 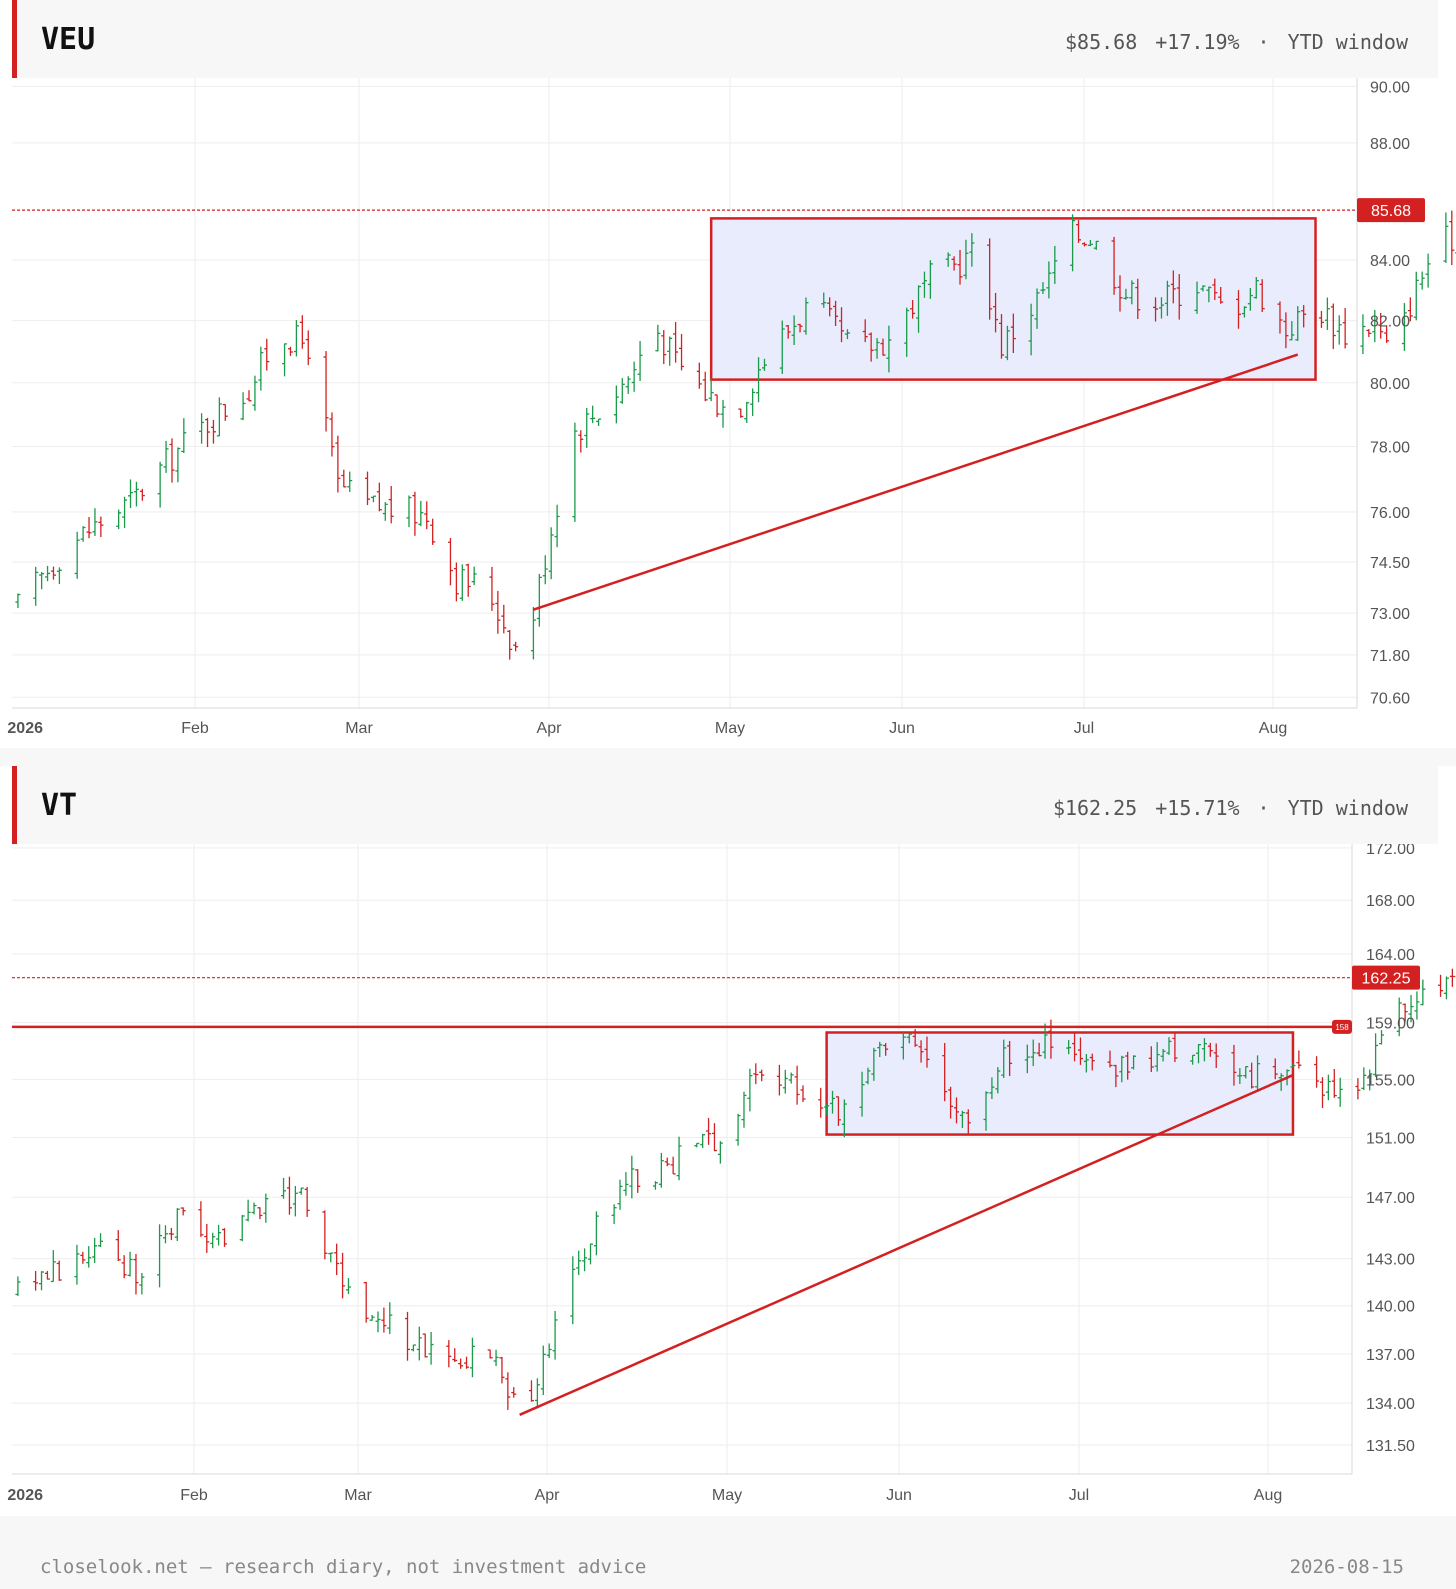 What do you see at coordinates (1390, 1446) in the screenshot?
I see `y-tick-label: 131.50` at bounding box center [1390, 1446].